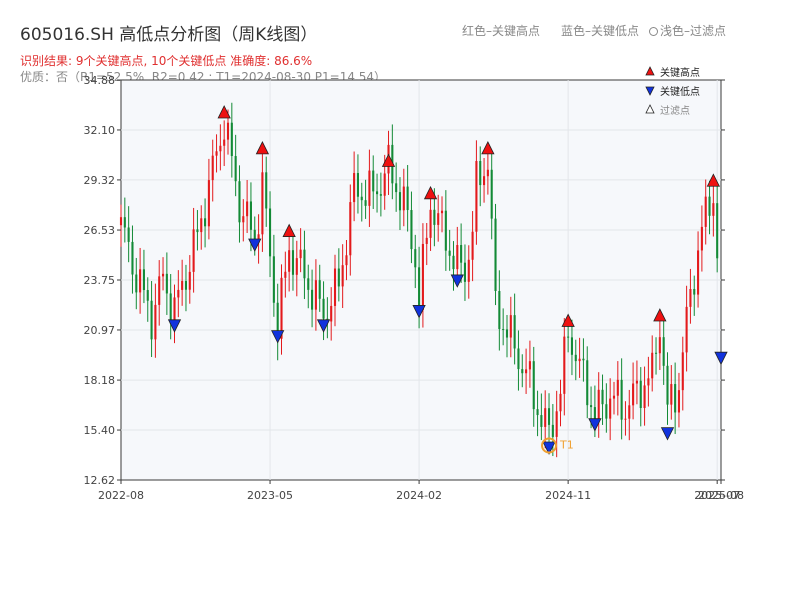 This screenshot has height=600, width=800. Describe the element at coordinates (100, 480) in the screenshot. I see `y-tick-label: 12.62` at that location.